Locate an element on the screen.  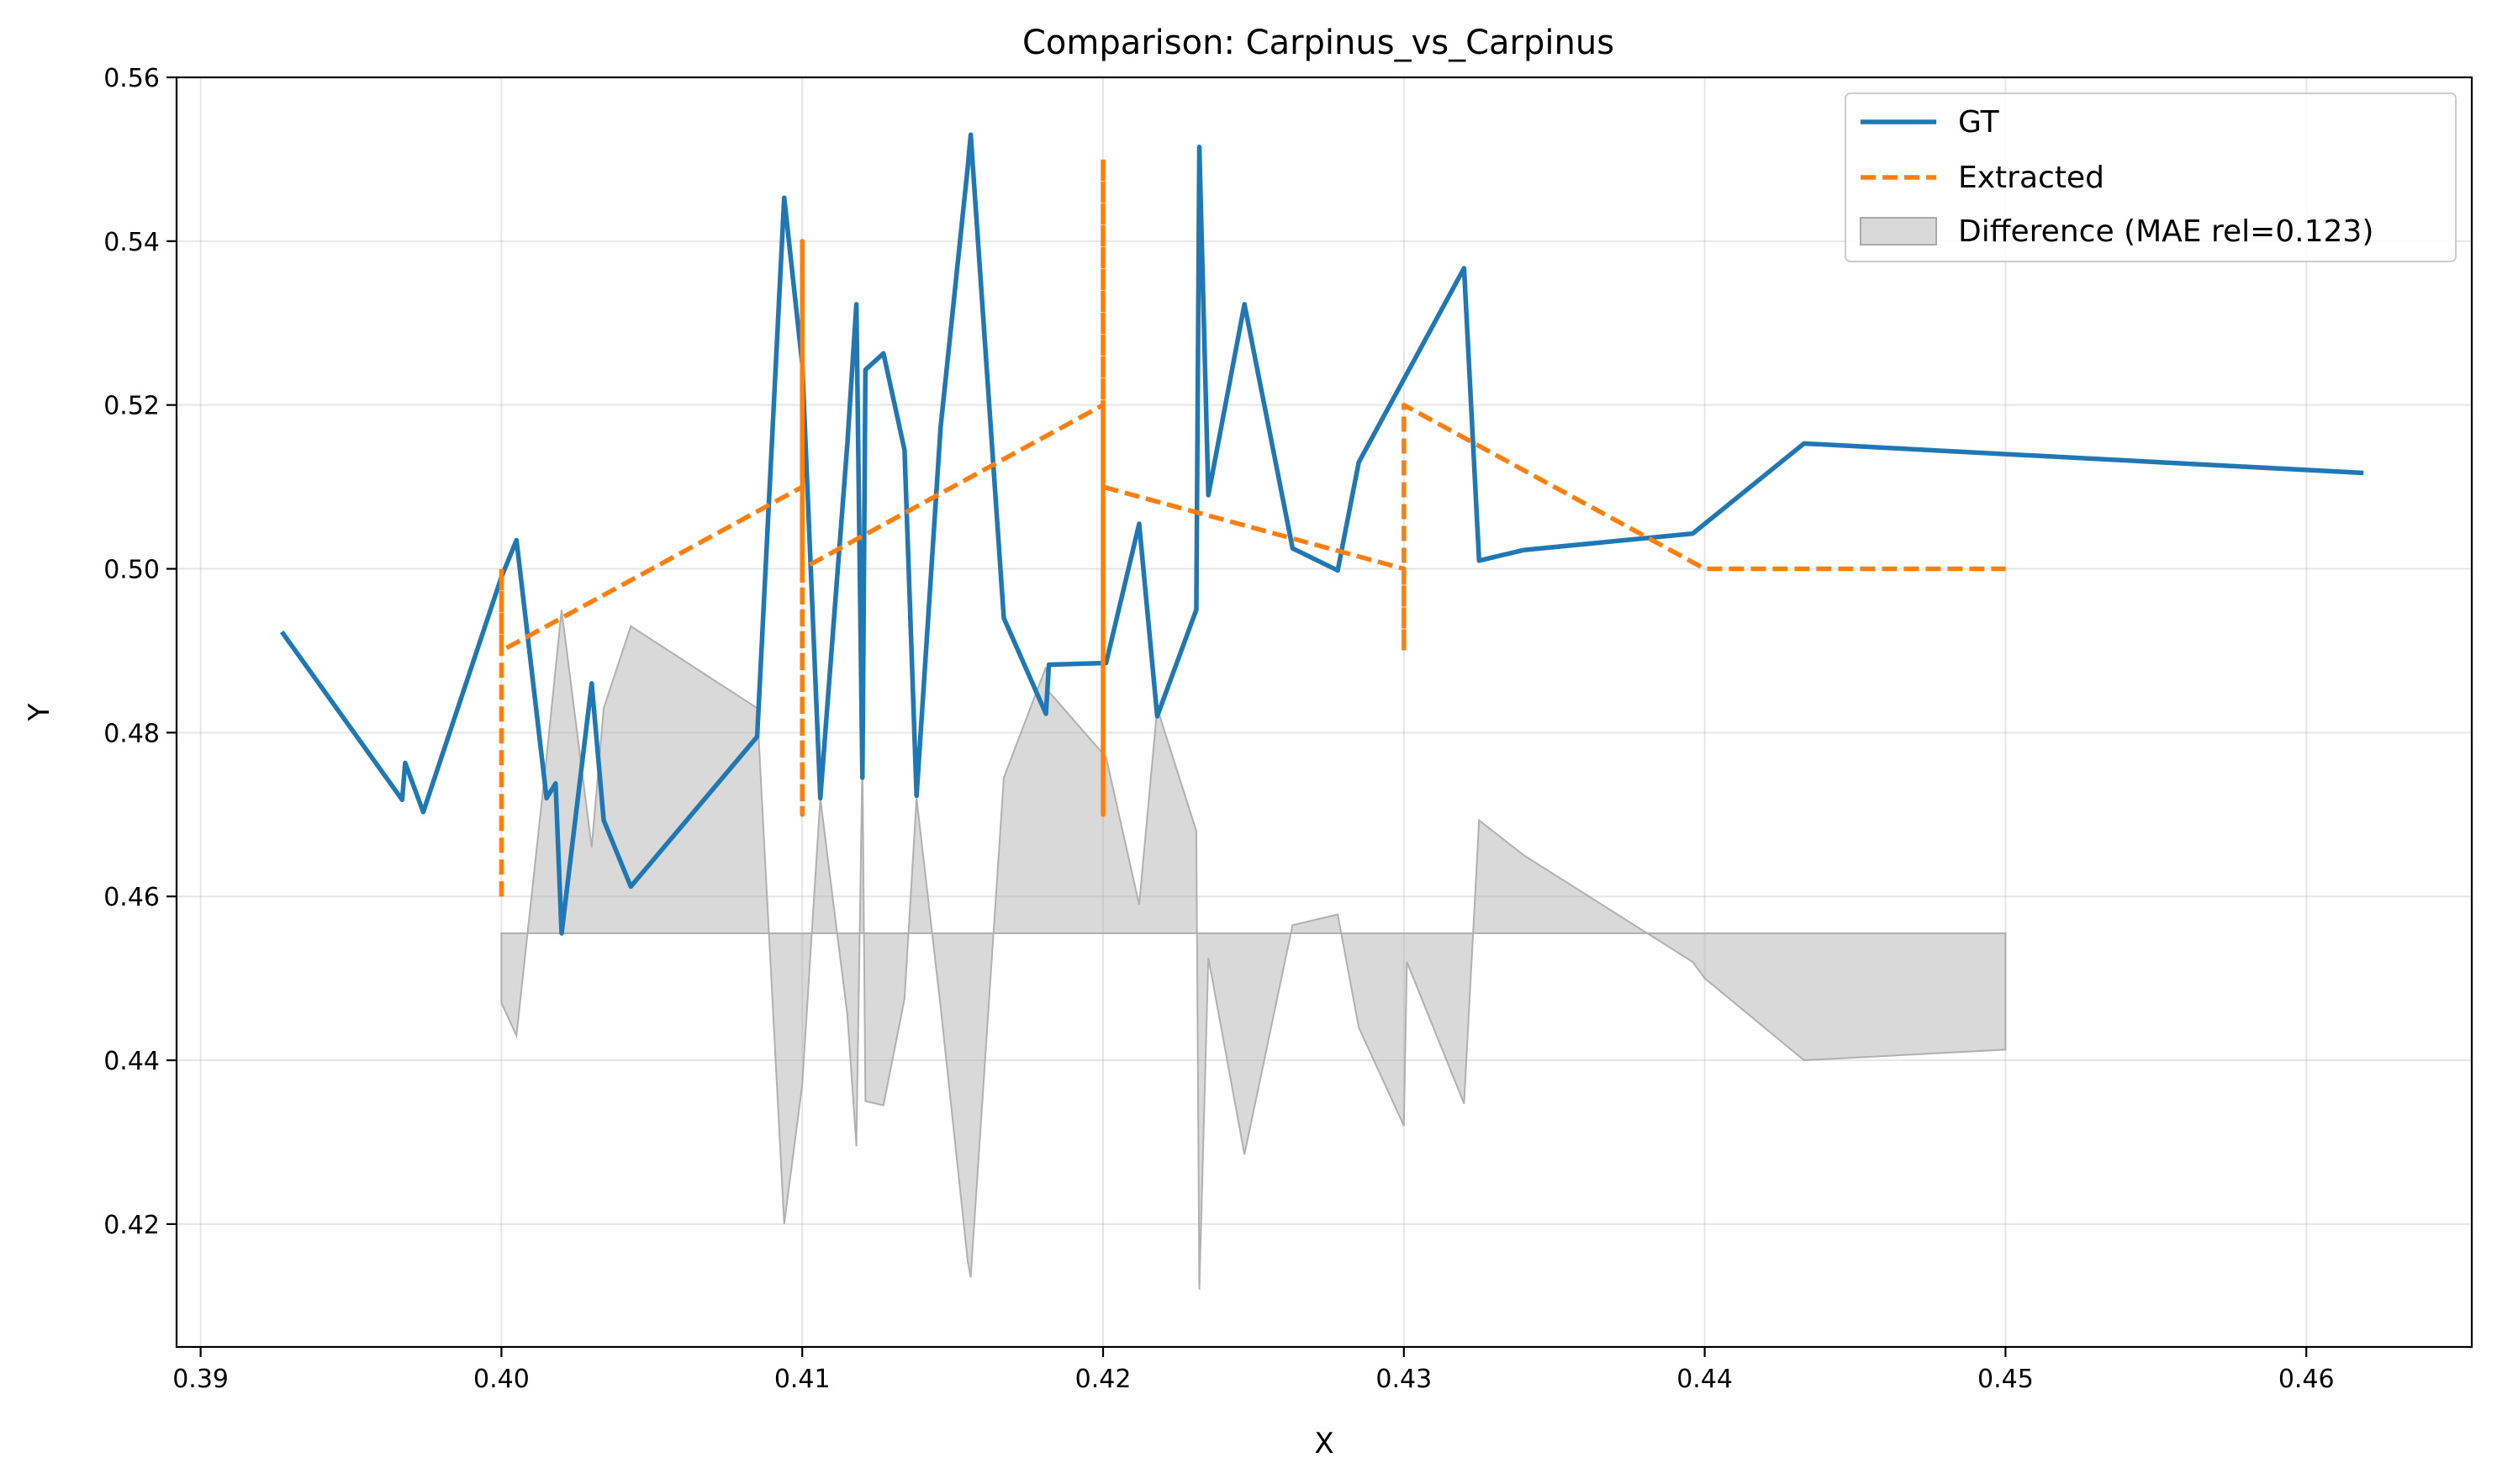
y-axis-label: Y is located at coordinates (39, 712).